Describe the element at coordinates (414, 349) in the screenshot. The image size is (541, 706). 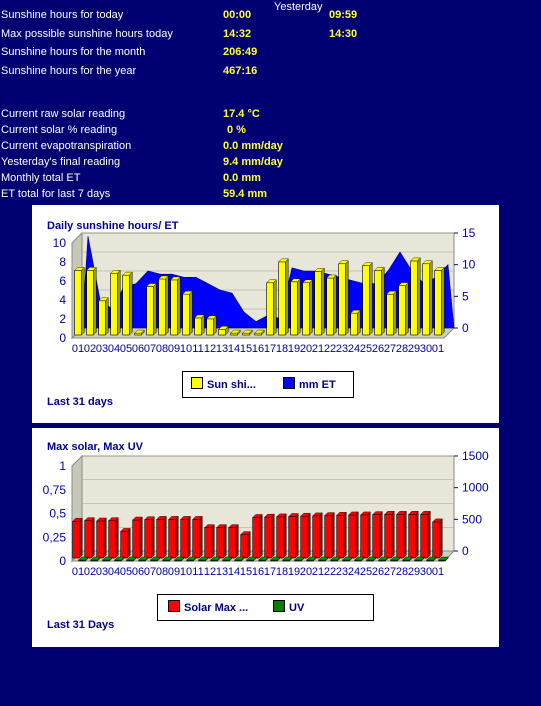
I see `x-tick-label: 29` at that location.